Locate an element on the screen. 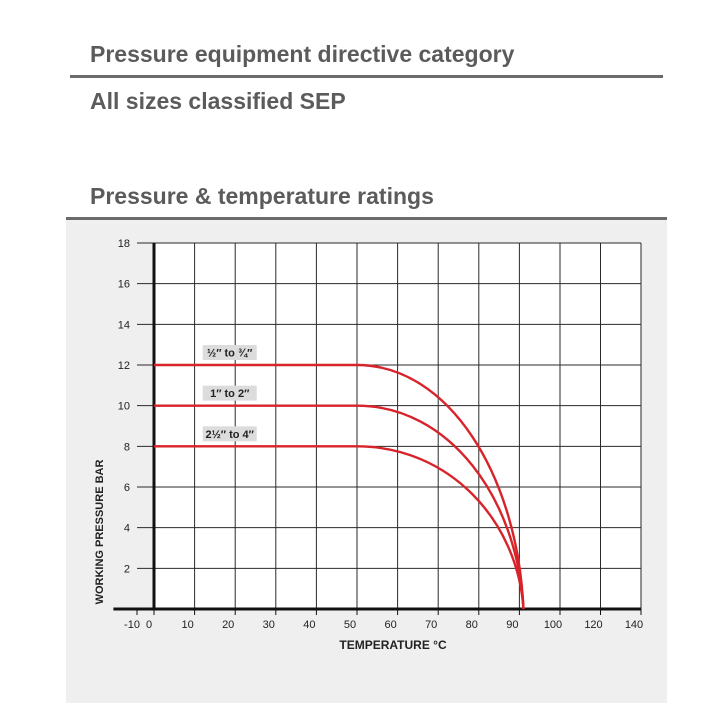 The width and height of the screenshot is (702, 724). x-axis-label: TEMPERATURE °C is located at coordinates (393, 645).